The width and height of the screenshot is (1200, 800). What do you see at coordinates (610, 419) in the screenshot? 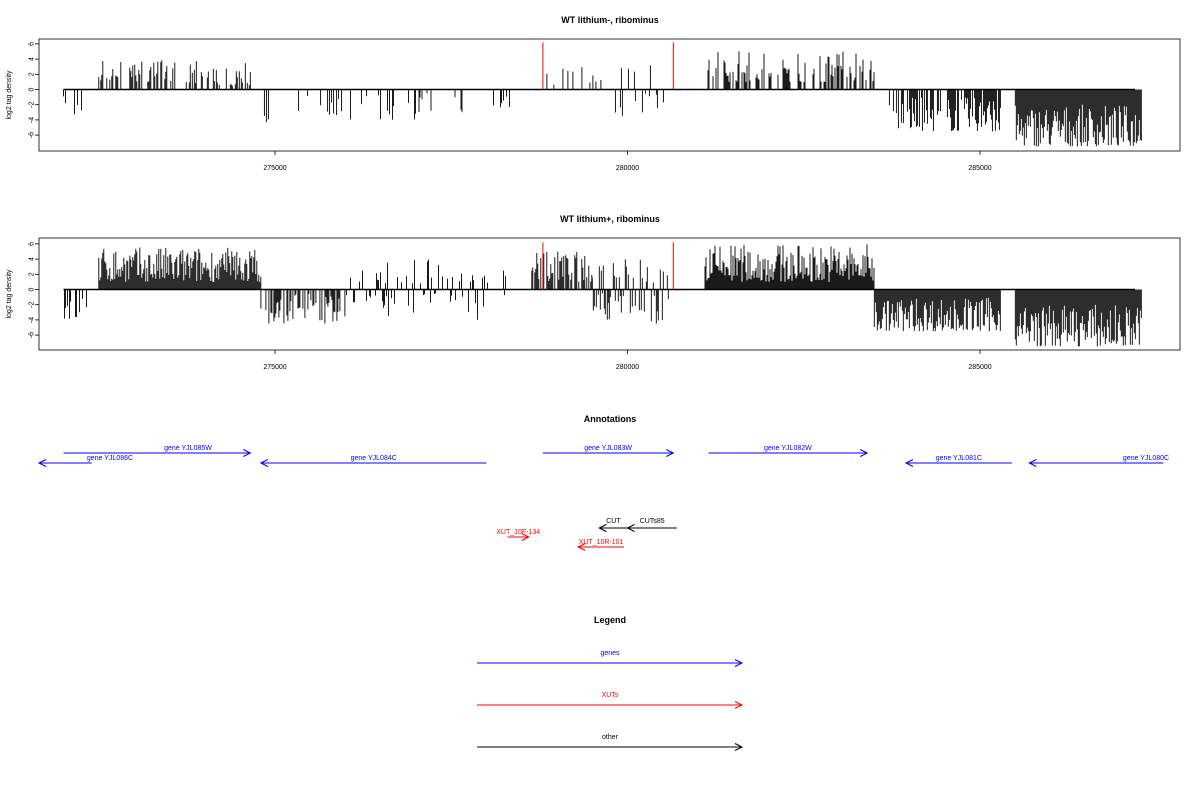
I see `annotations-title: Annotations` at bounding box center [610, 419].